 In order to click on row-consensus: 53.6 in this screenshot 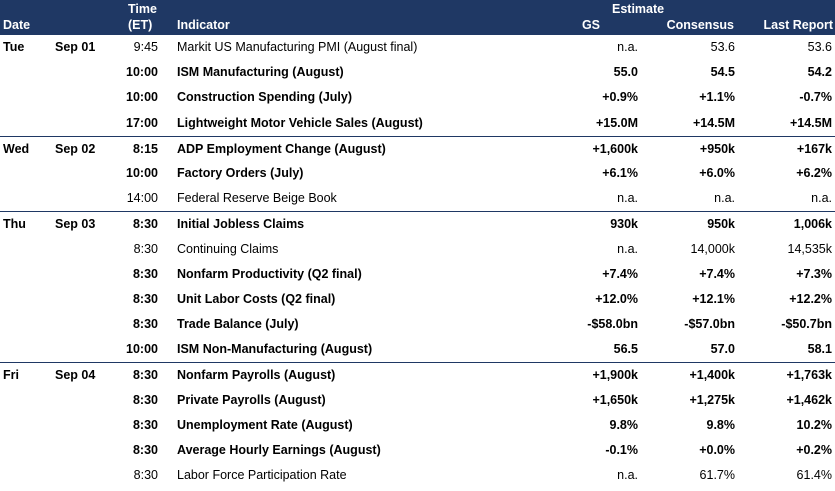, I will do `click(722, 47)`.